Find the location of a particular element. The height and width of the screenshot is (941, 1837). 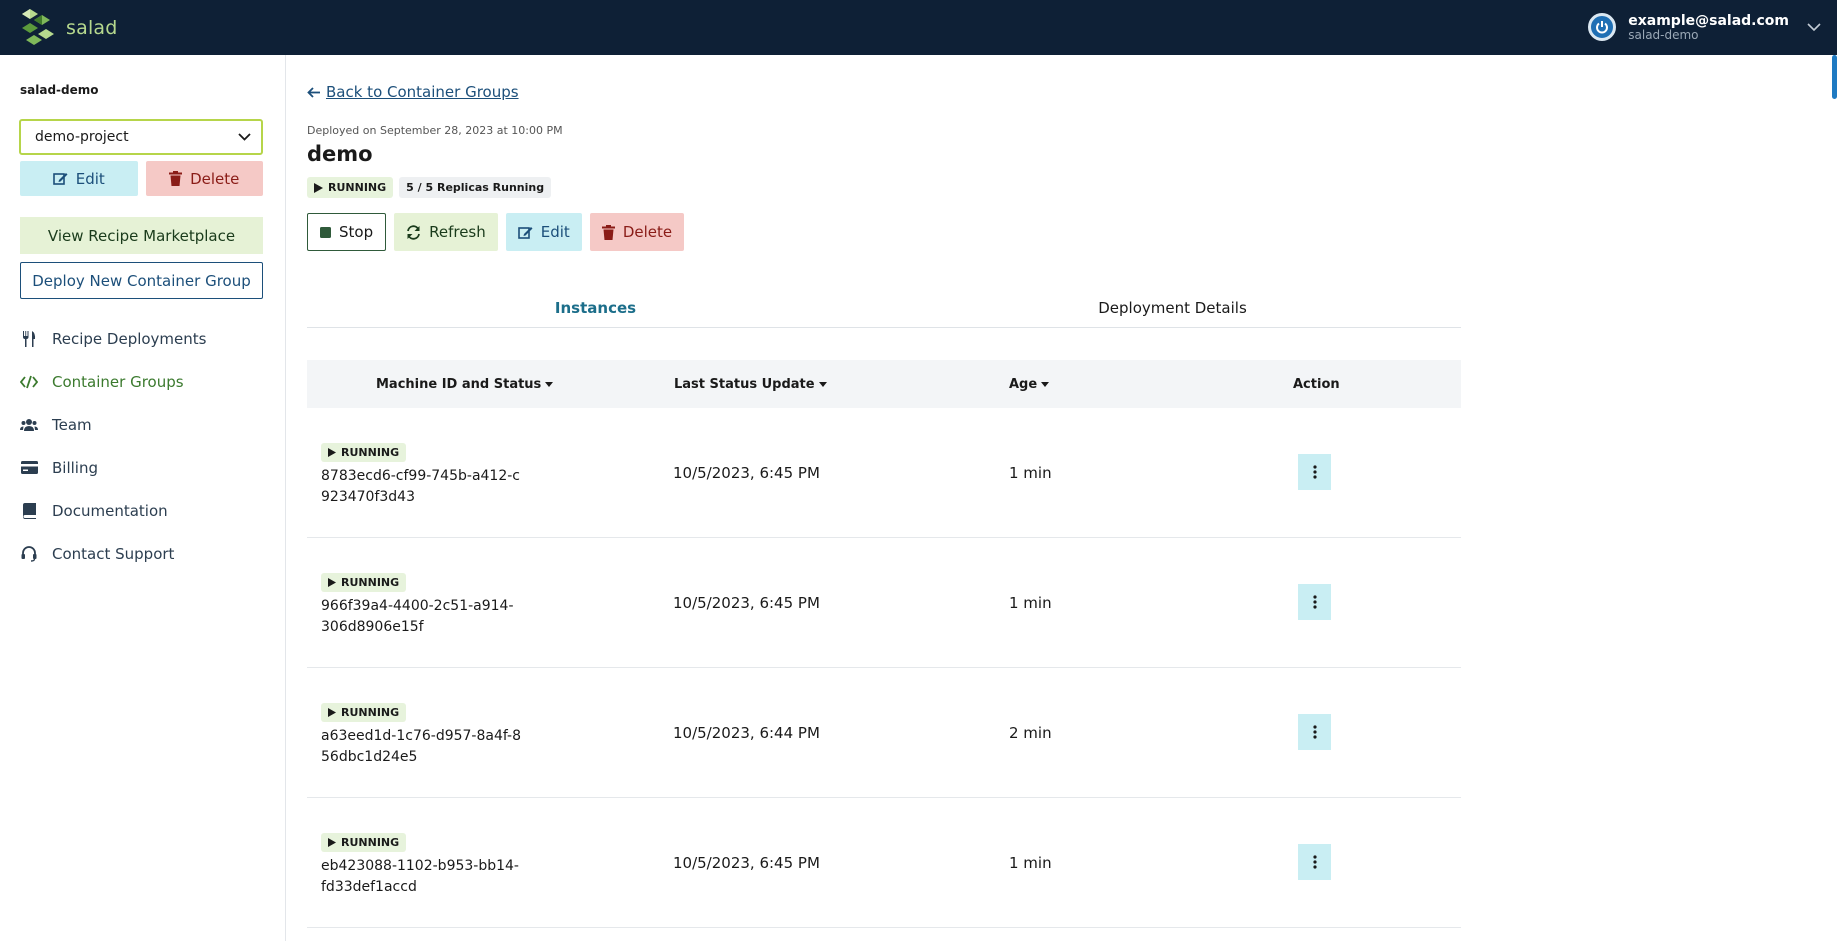

sidebar-item-contact-support: Contact Support is located at coordinates (145, 553).